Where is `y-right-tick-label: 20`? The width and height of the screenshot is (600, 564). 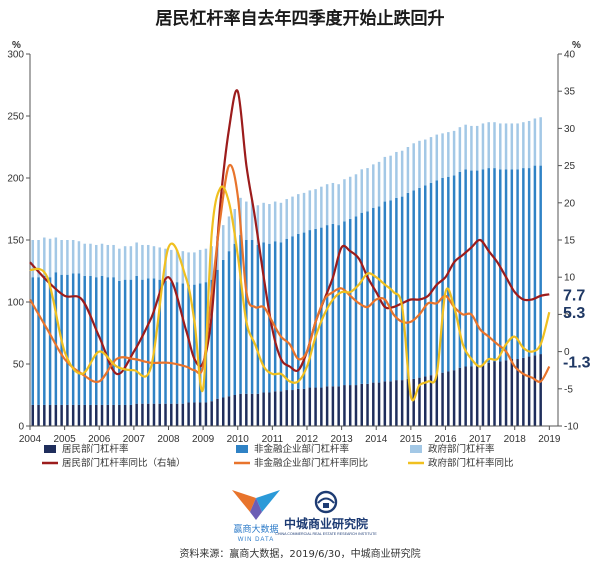 y-right-tick-label: 20 is located at coordinates (570, 203).